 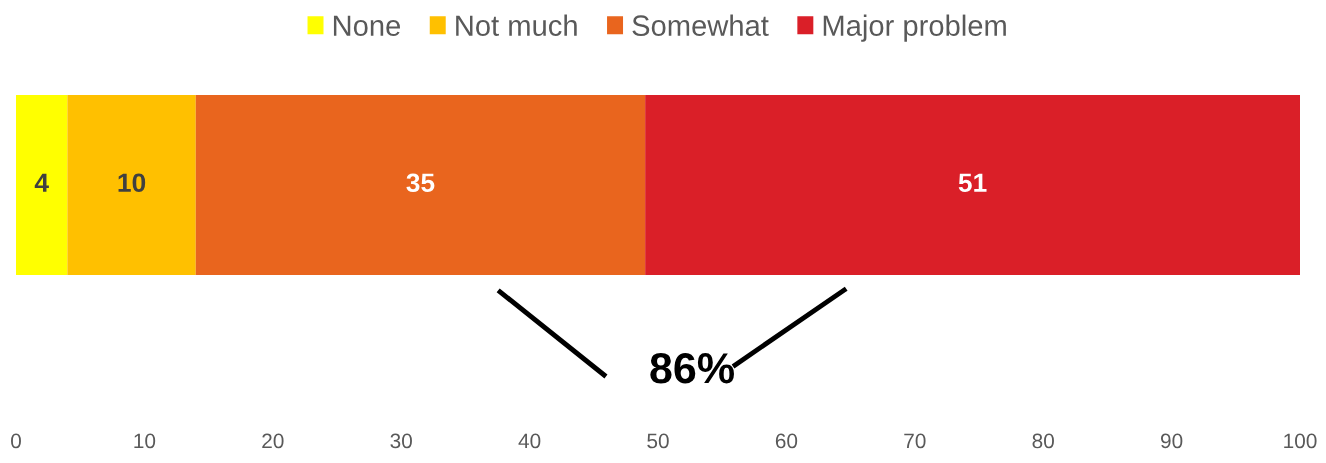 I want to click on x-tick-label: 0, so click(x=16, y=441).